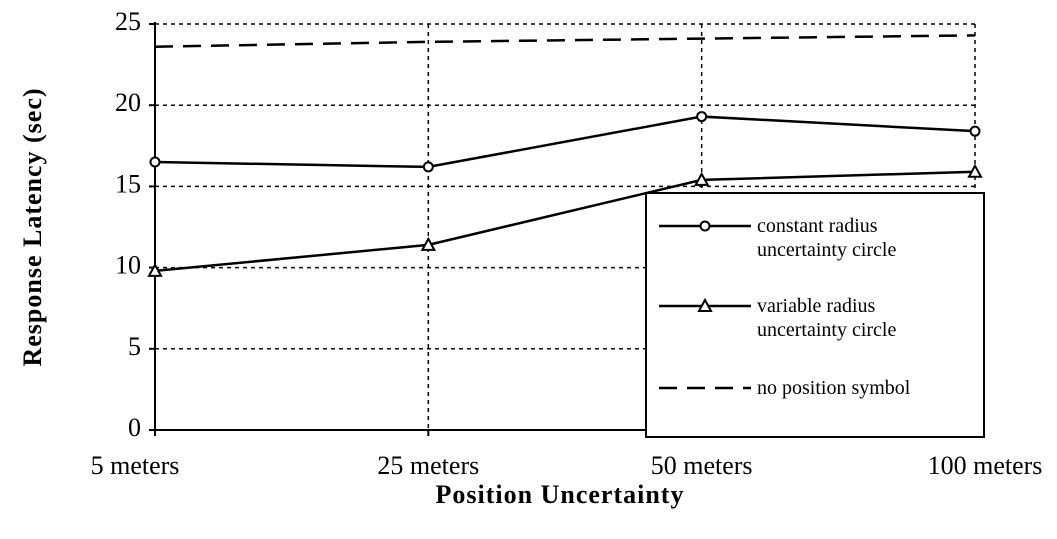 The width and height of the screenshot is (1057, 539). Describe the element at coordinates (827, 238) in the screenshot. I see `legend-label: constant radius uncertainty circle` at that location.